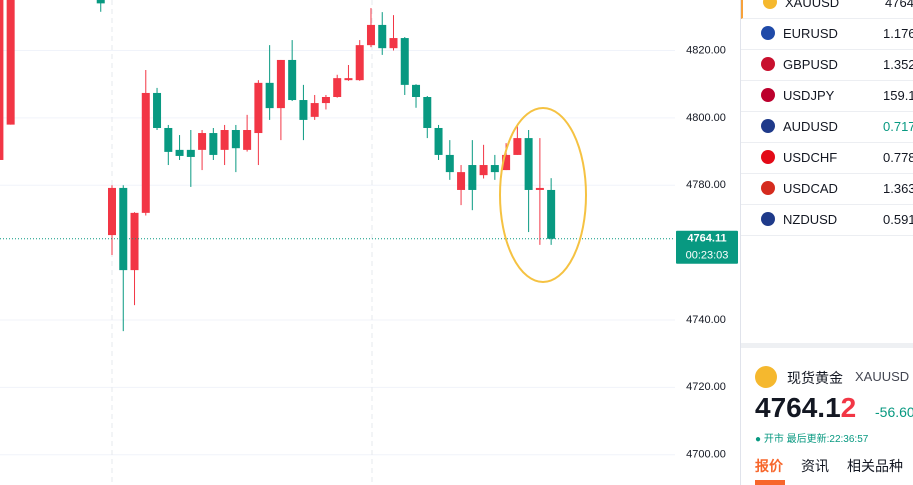 The height and width of the screenshot is (485, 913). Describe the element at coordinates (810, 219) in the screenshot. I see `symbol: NZDUSD` at that location.